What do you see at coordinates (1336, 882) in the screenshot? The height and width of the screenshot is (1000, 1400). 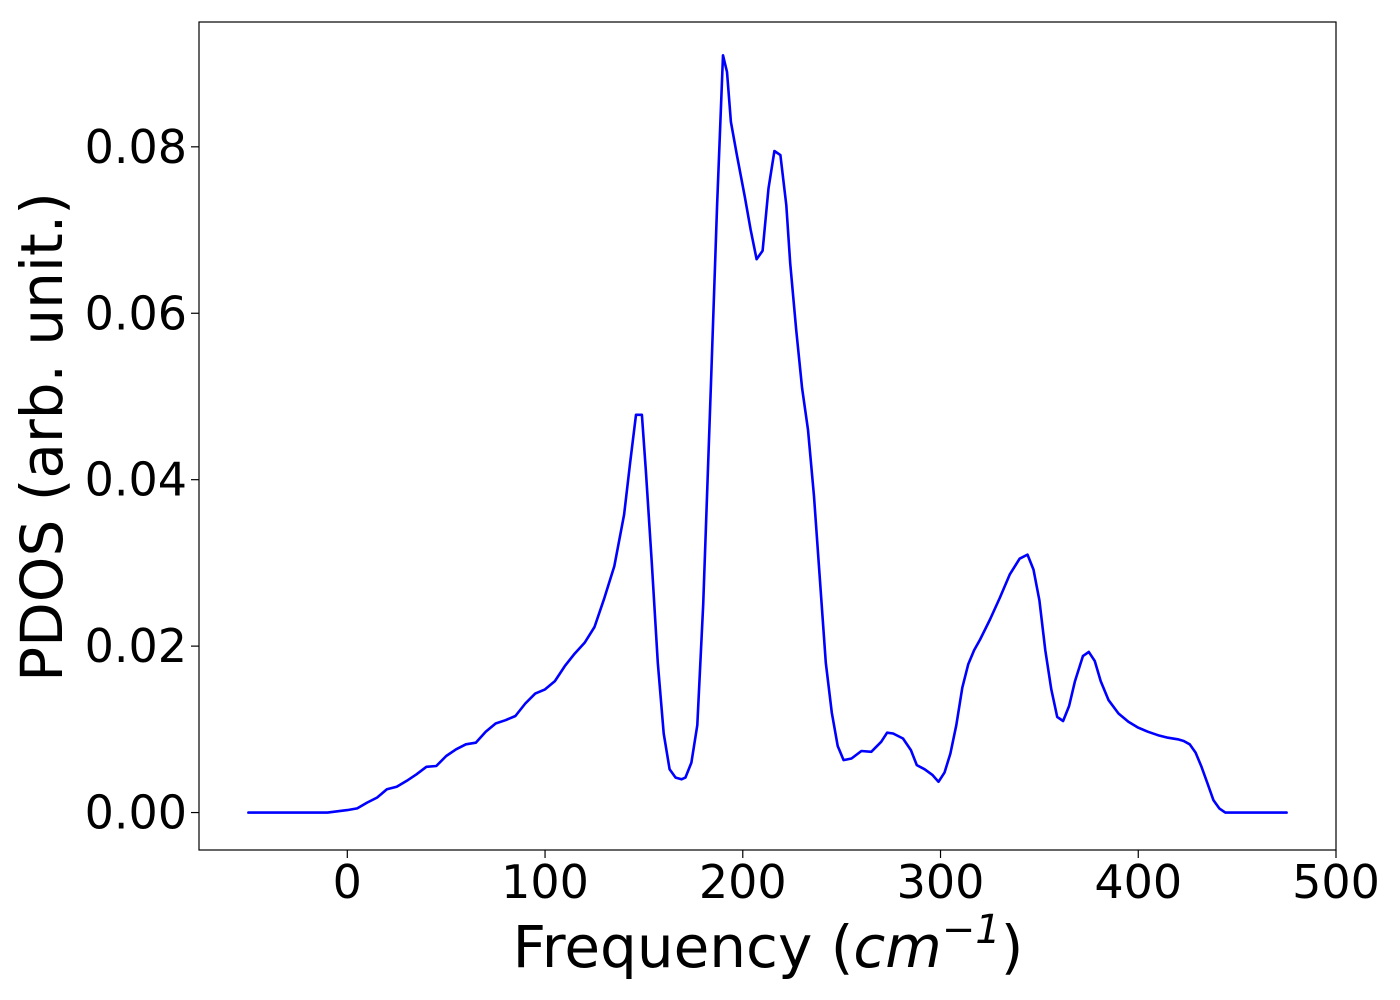 I see `x-tick-label: 500` at bounding box center [1336, 882].